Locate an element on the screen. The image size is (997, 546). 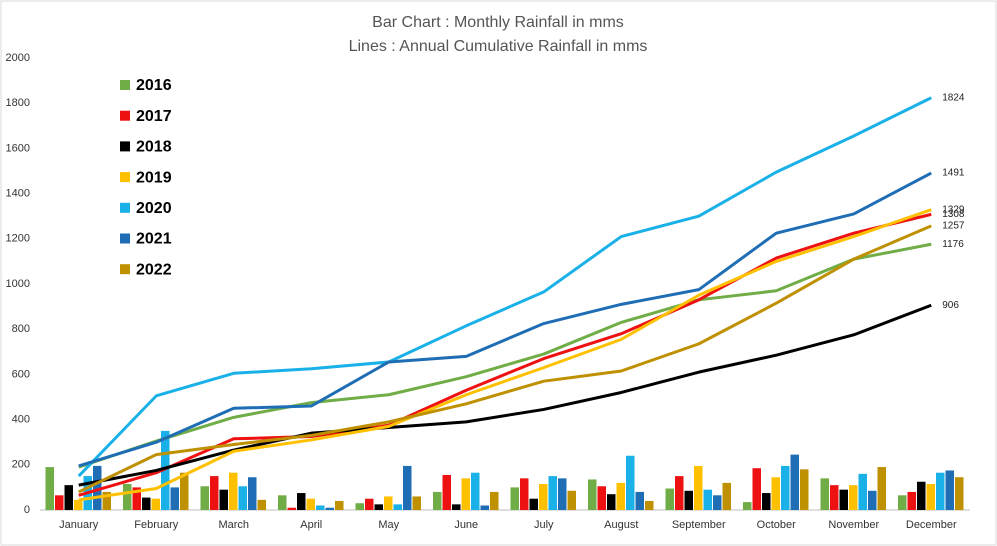
y-tick-label: 1200 is located at coordinates (18, 239).